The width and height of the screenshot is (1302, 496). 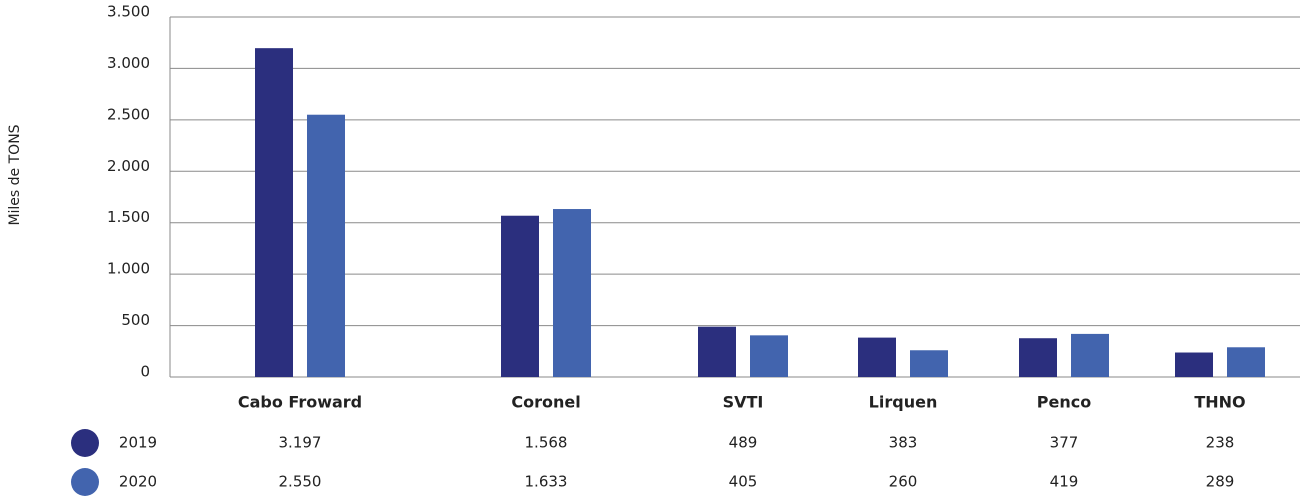 What do you see at coordinates (545, 402) in the screenshot?
I see `x-tick-label: Coronel` at bounding box center [545, 402].